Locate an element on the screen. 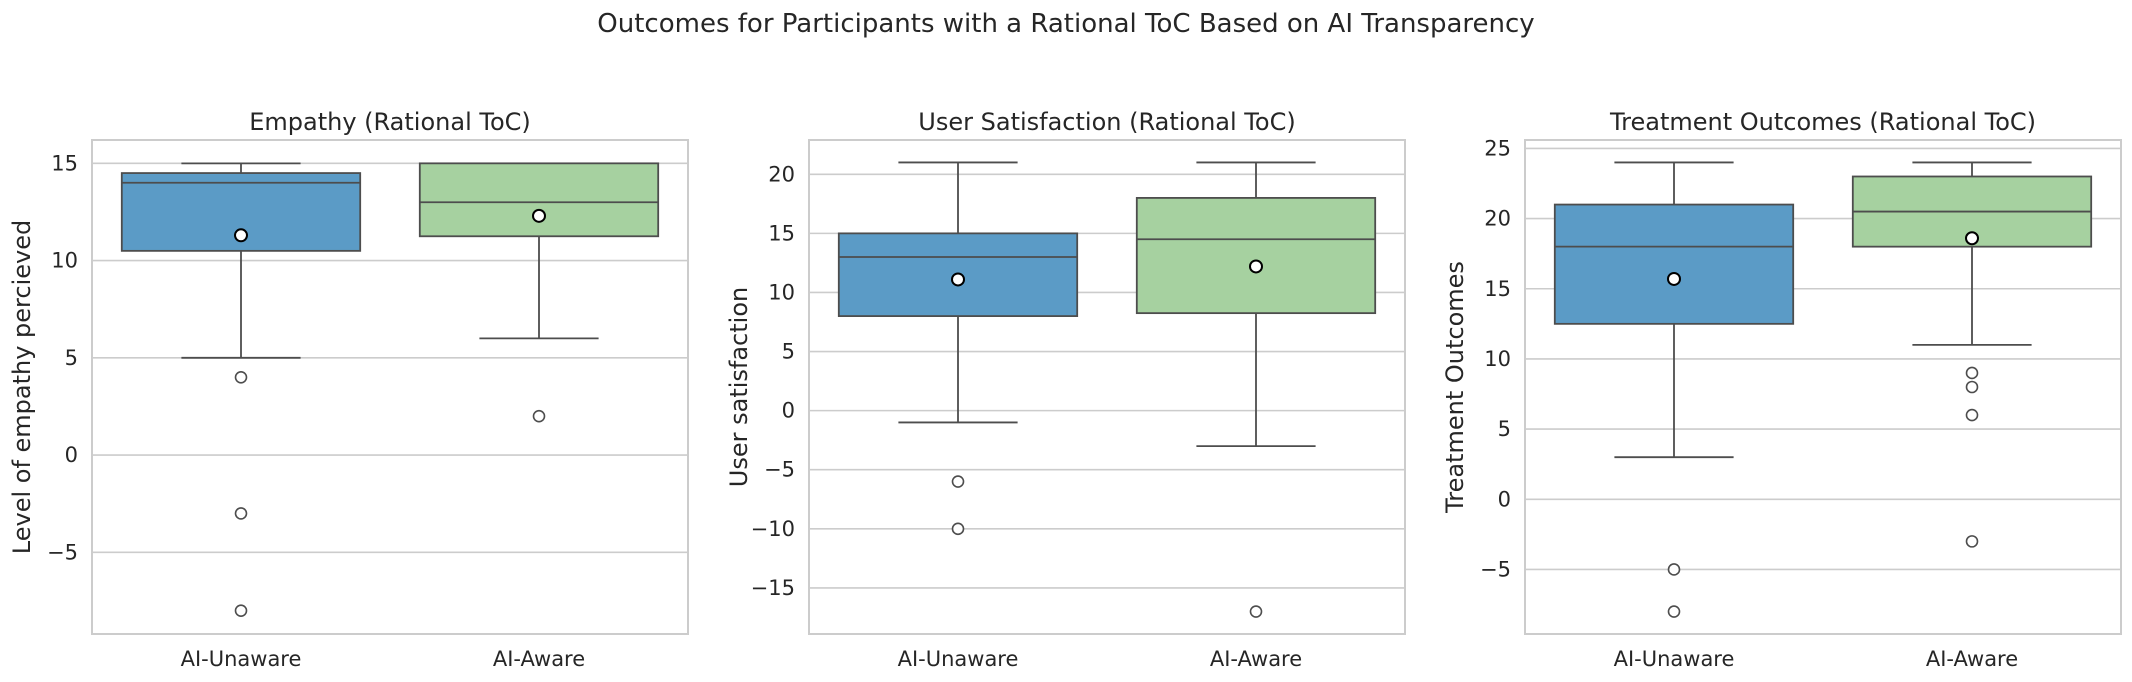 The height and width of the screenshot is (682, 2132). y-axis-label: Level of empathy percieved is located at coordinates (22, 387).